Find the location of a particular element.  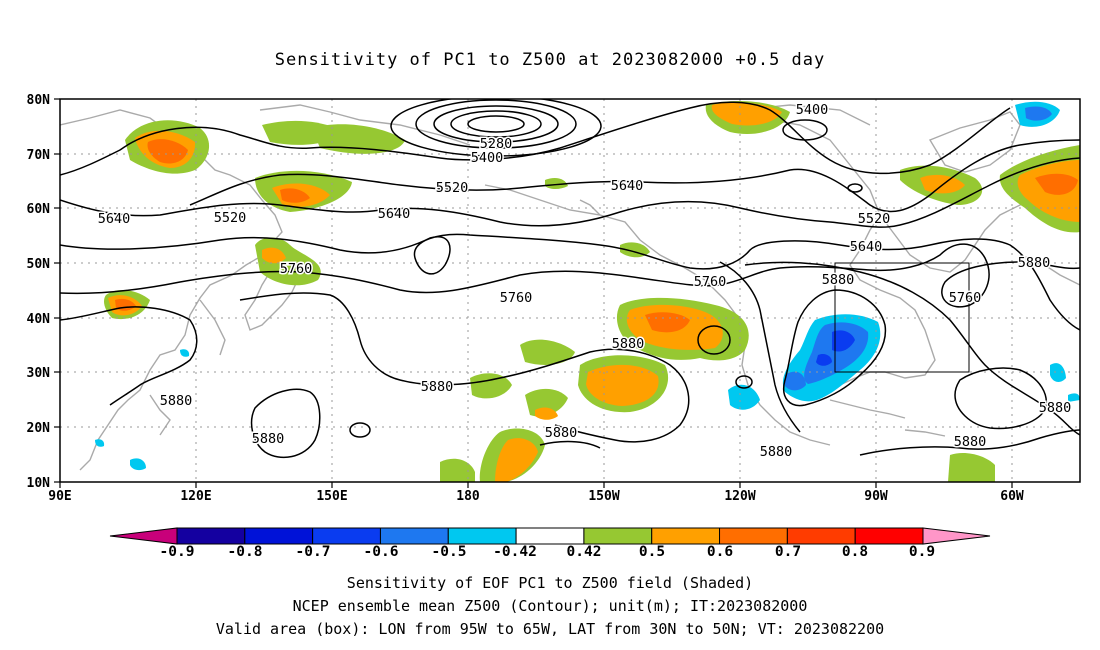

colorbar-label: 0.6 is located at coordinates (720, 552).